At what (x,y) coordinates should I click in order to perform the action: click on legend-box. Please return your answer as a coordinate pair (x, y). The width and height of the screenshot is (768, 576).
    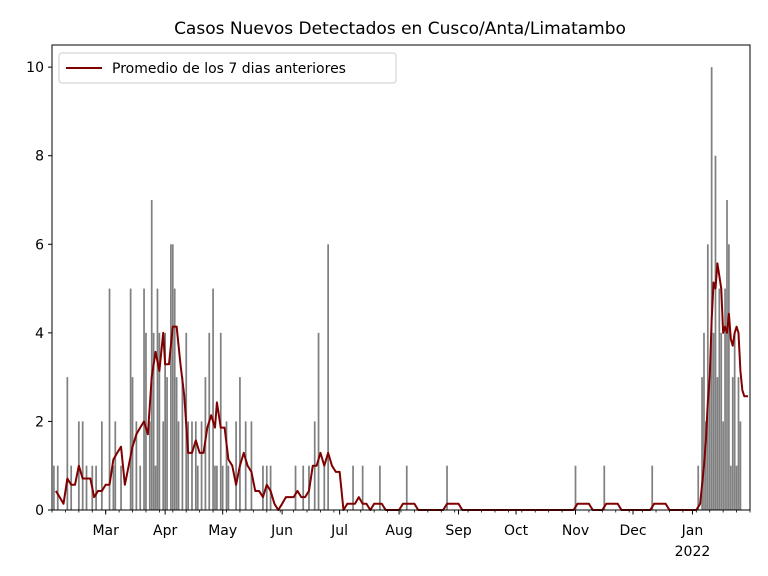
    Looking at the image, I should click on (227, 68).